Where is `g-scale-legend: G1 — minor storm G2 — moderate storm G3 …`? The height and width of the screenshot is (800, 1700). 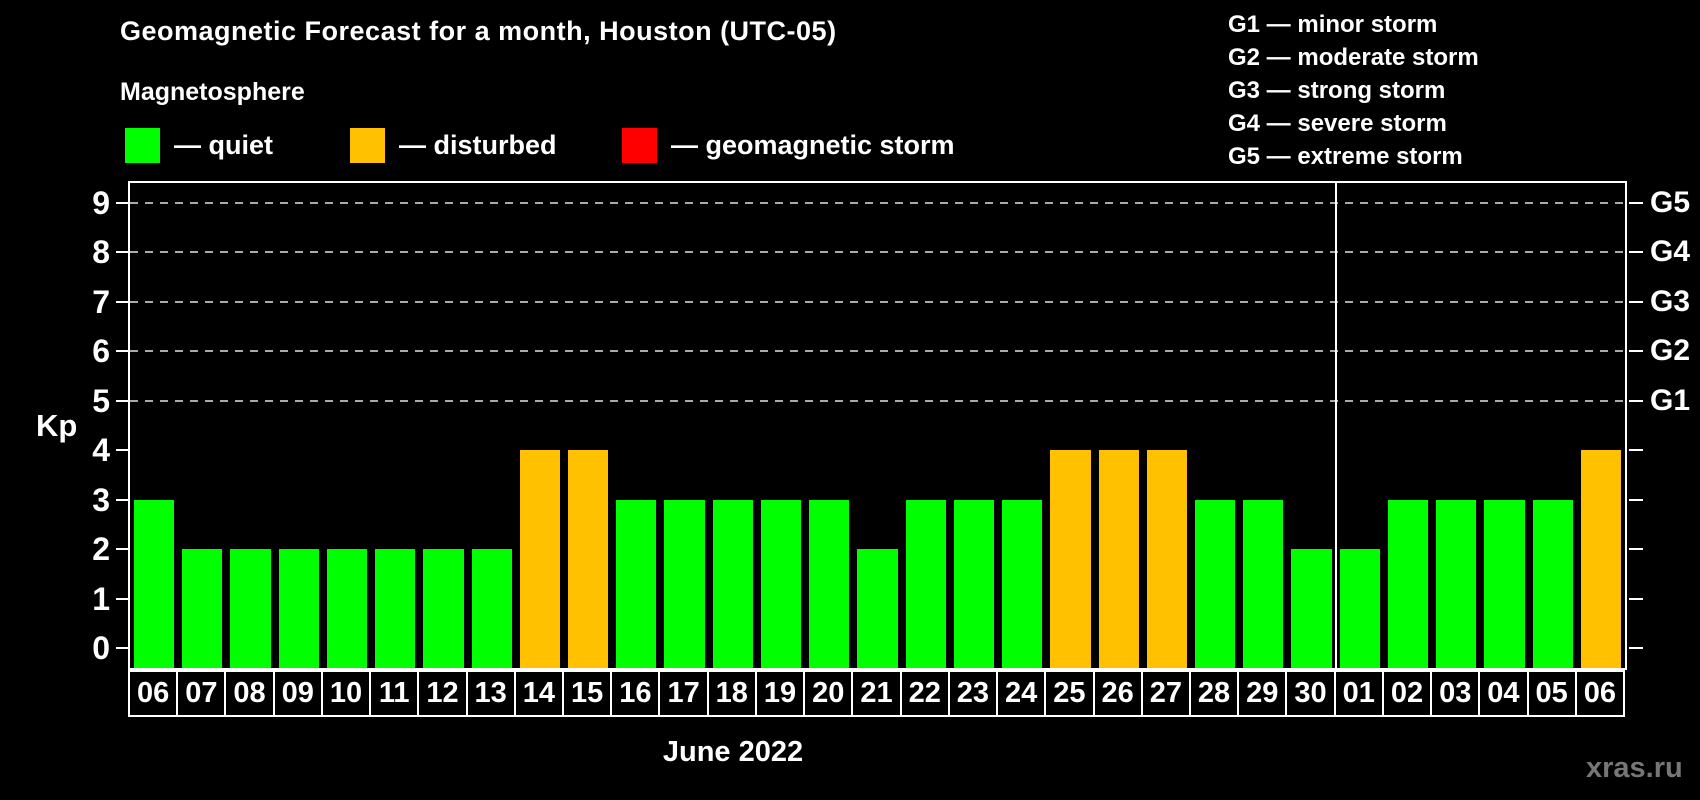 g-scale-legend: G1 — minor storm G2 — moderate storm G3 … is located at coordinates (1353, 90).